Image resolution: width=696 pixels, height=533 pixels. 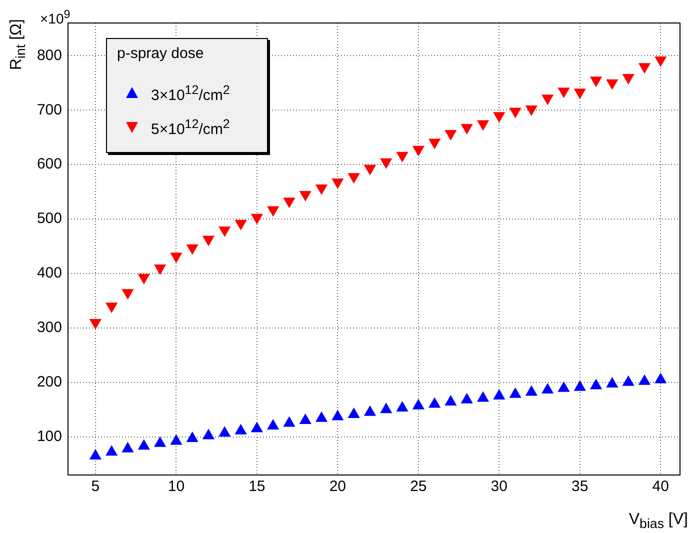 What do you see at coordinates (658, 520) in the screenshot?
I see `x-axis-title: V$_{bias}$ [V]` at bounding box center [658, 520].